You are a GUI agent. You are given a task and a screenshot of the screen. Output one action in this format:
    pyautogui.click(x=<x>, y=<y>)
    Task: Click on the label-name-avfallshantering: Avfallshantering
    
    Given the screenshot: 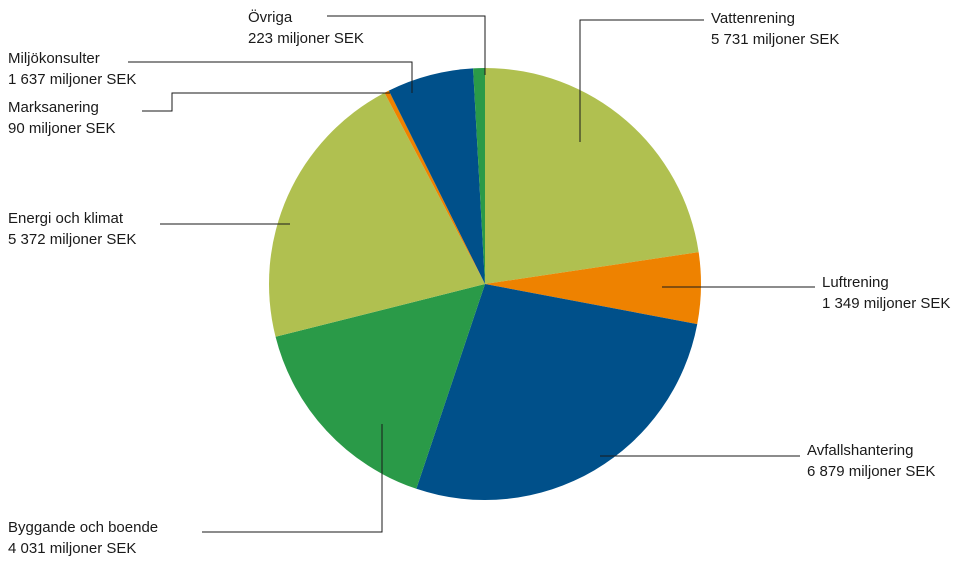 What is the action you would take?
    pyautogui.click(x=860, y=450)
    